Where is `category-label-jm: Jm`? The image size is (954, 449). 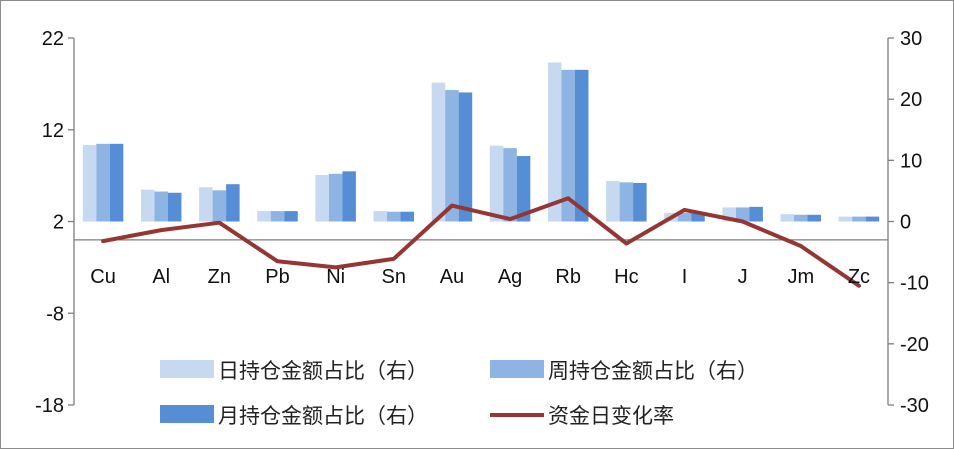
category-label-jm: Jm is located at coordinates (800, 277).